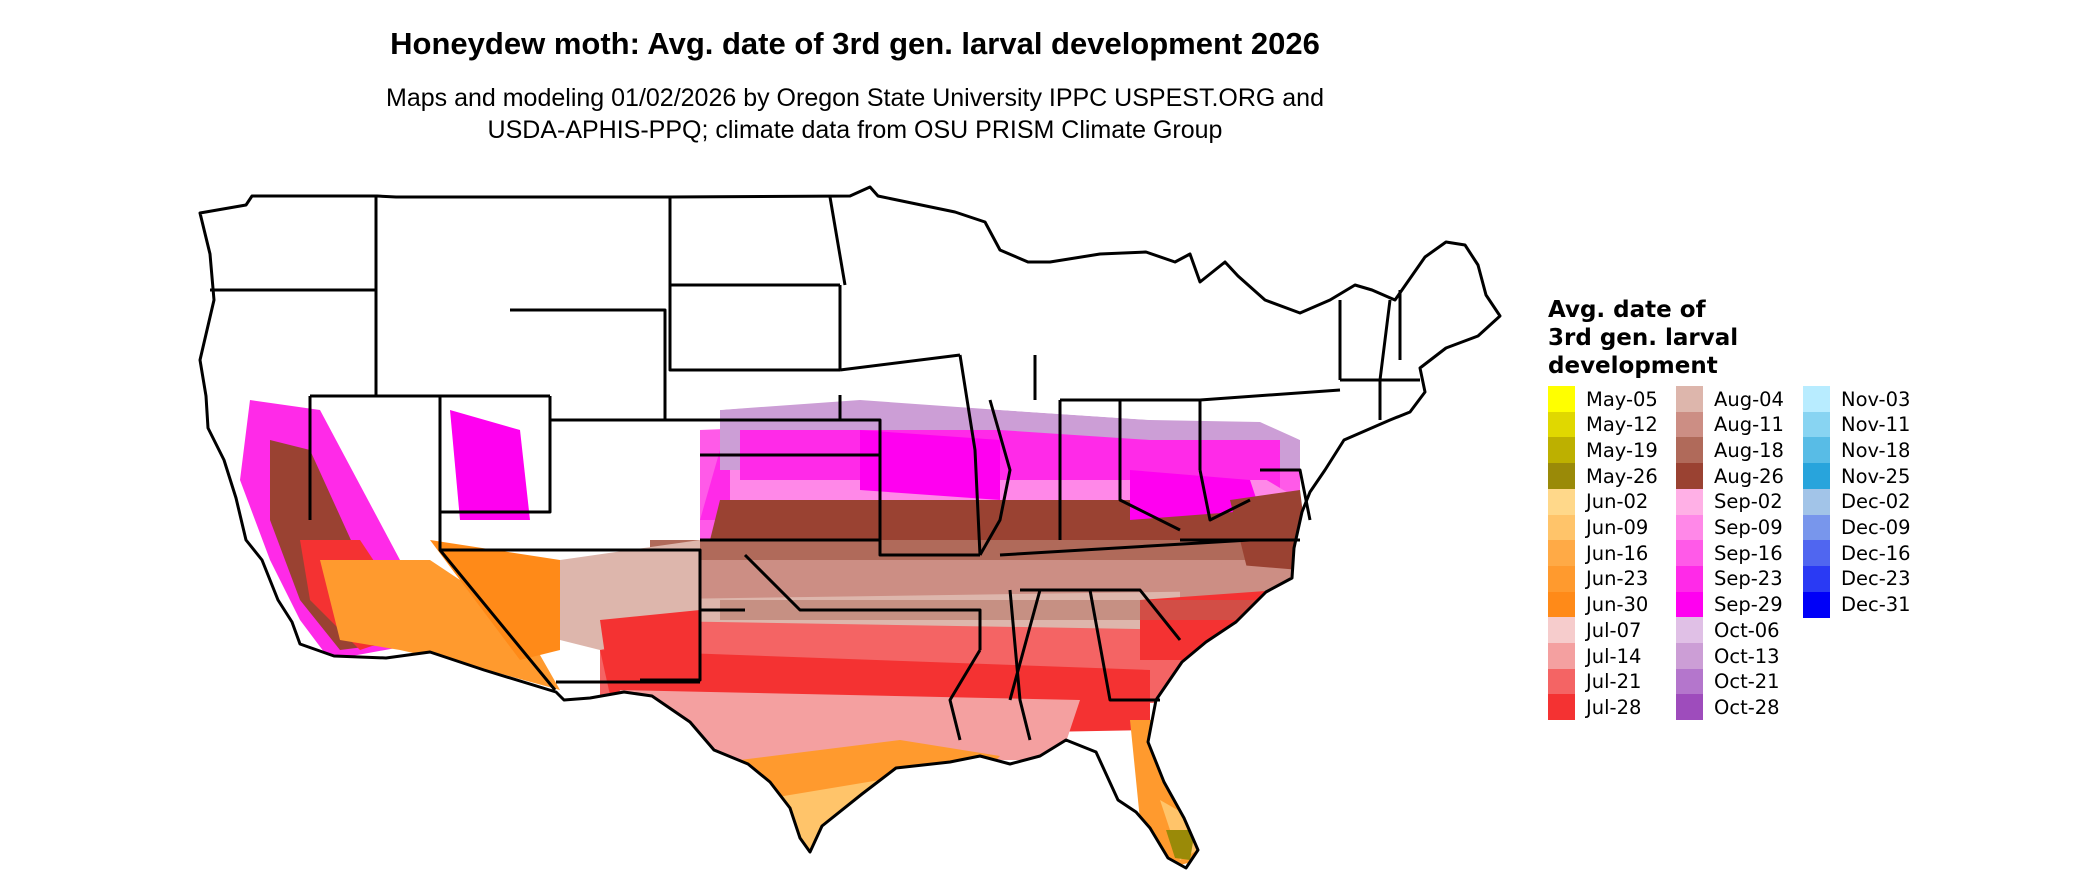 The width and height of the screenshot is (2100, 892). I want to click on legend-item: Jun-30, so click(1598, 604).